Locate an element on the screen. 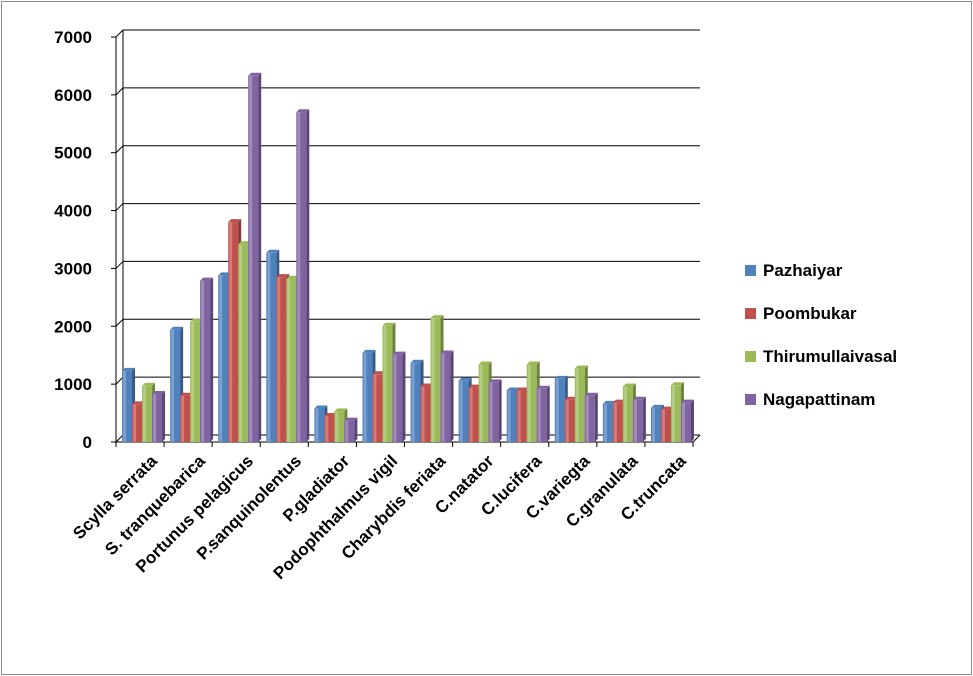 This screenshot has width=973, height=676. legend-label: Poombukar is located at coordinates (810, 313).